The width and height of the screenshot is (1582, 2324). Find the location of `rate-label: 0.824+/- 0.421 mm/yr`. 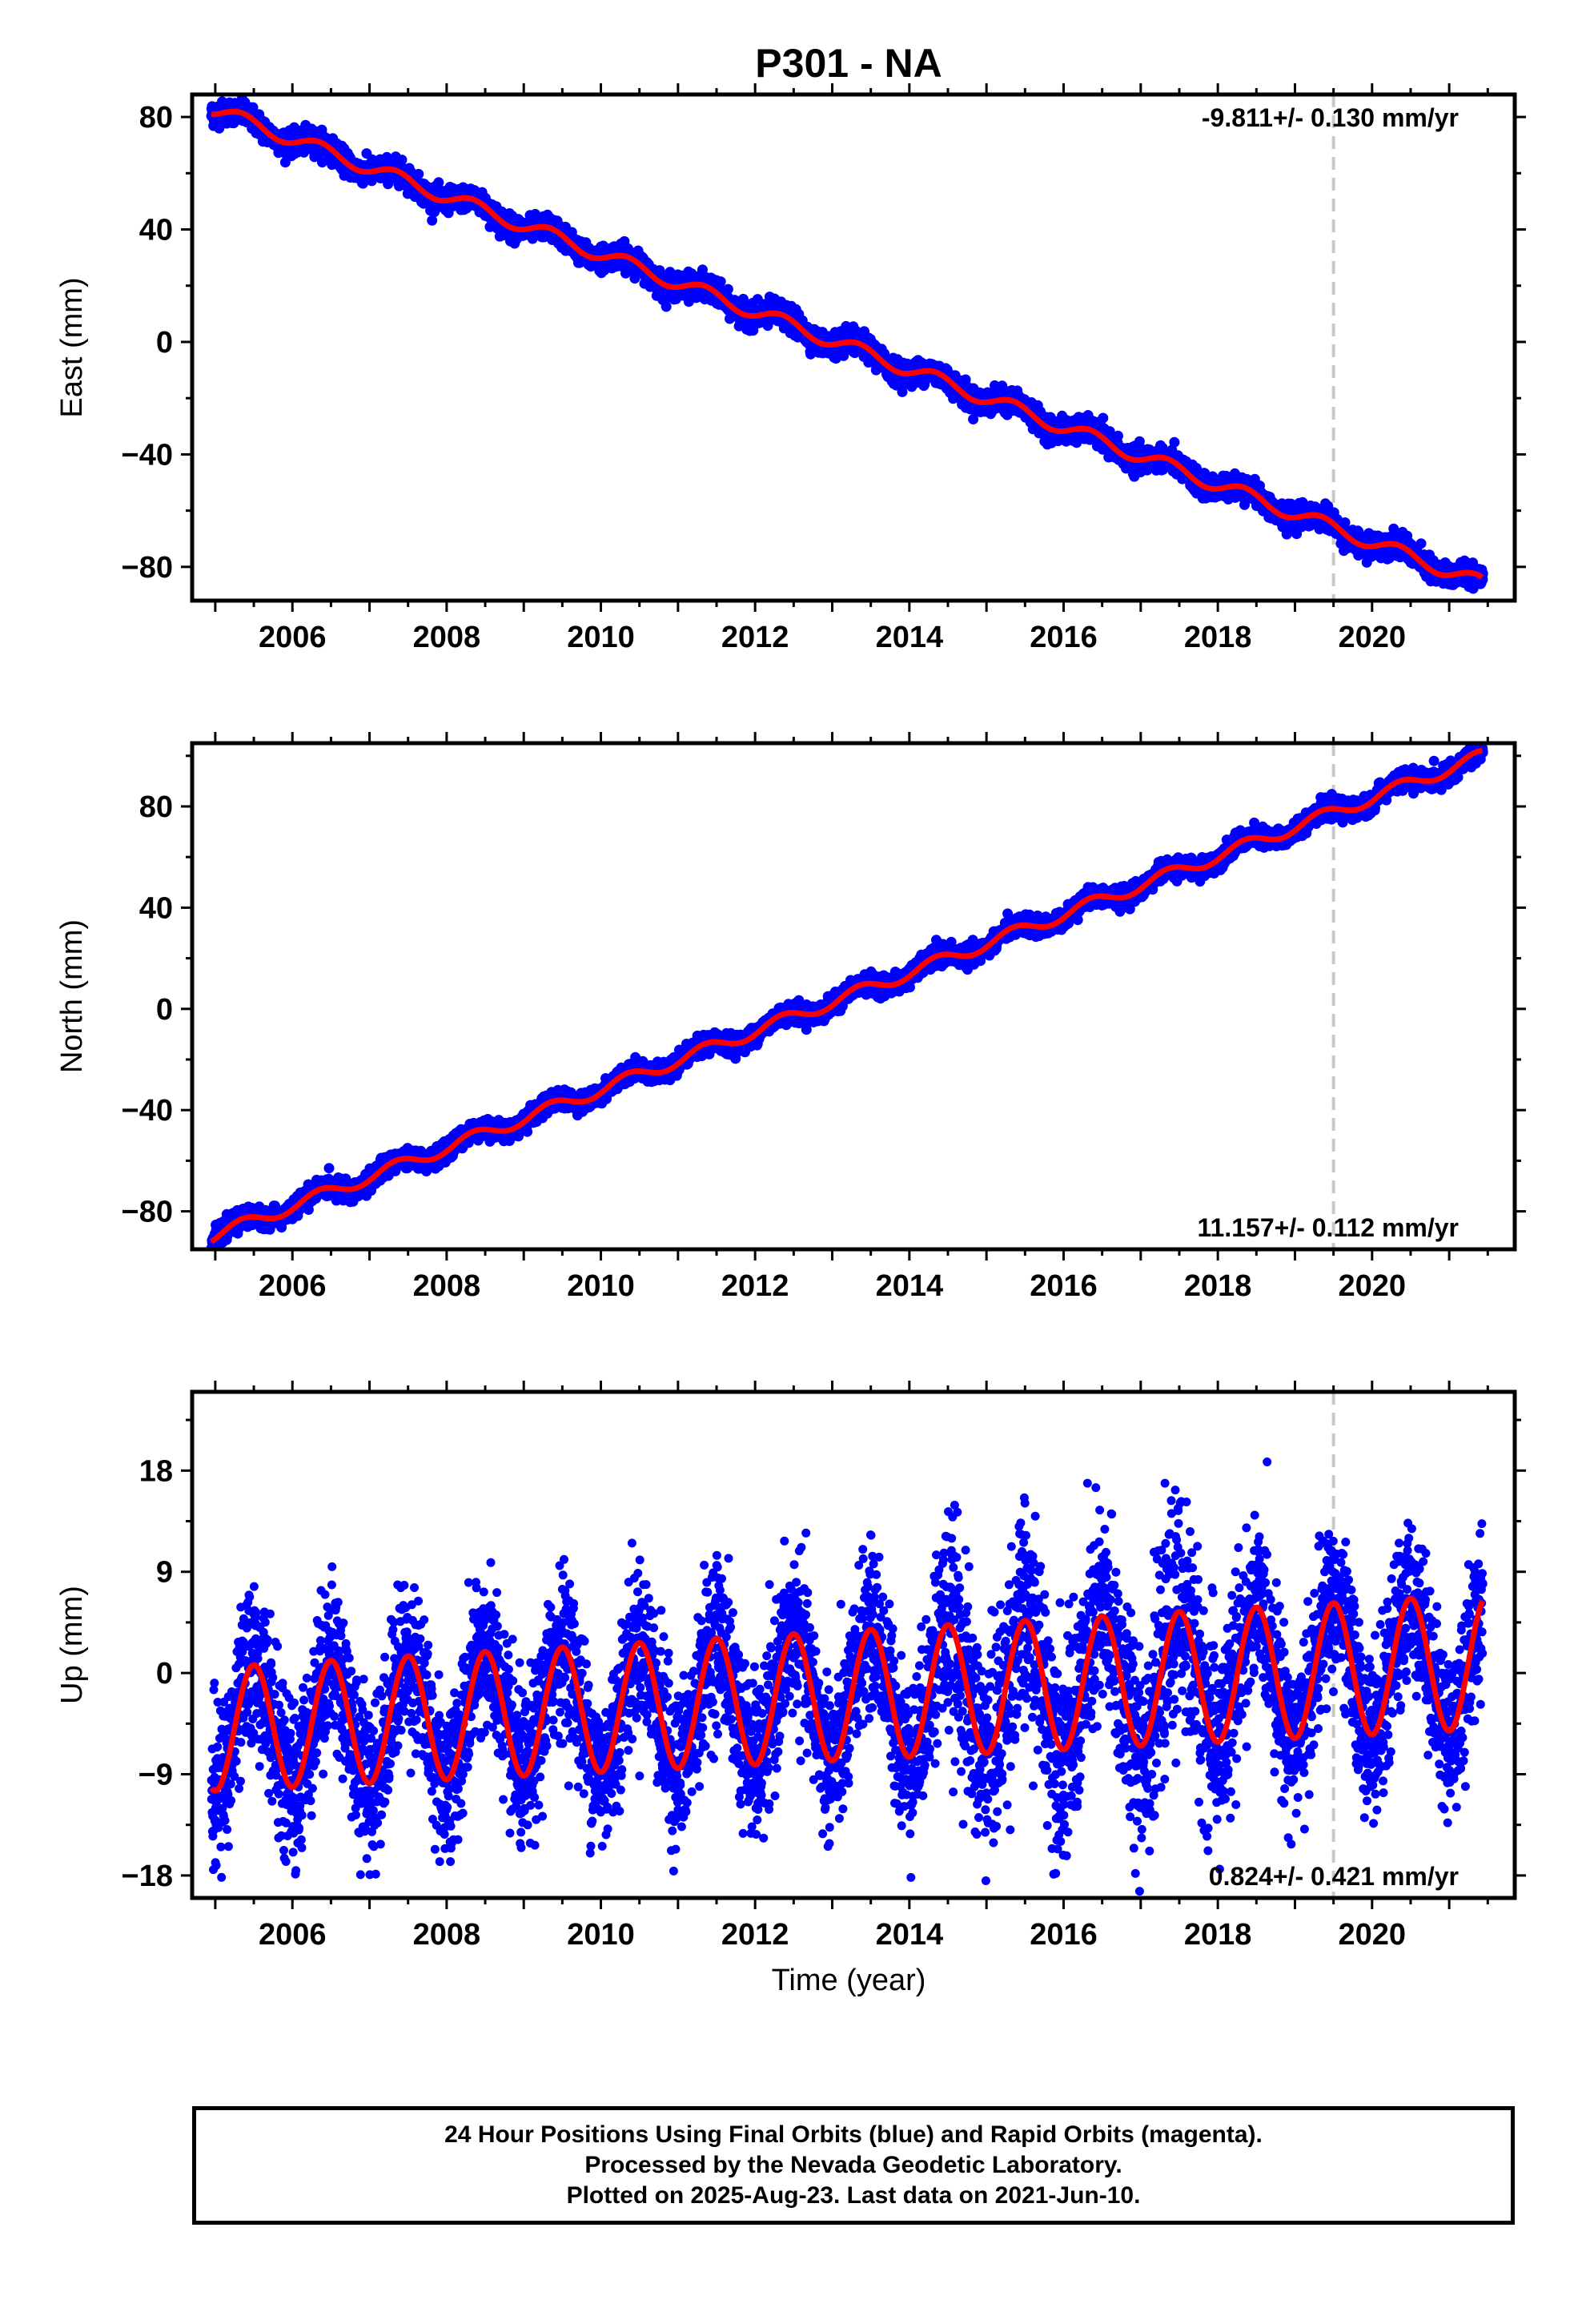

rate-label: 0.824+/- 0.421 mm/yr is located at coordinates (1334, 1876).